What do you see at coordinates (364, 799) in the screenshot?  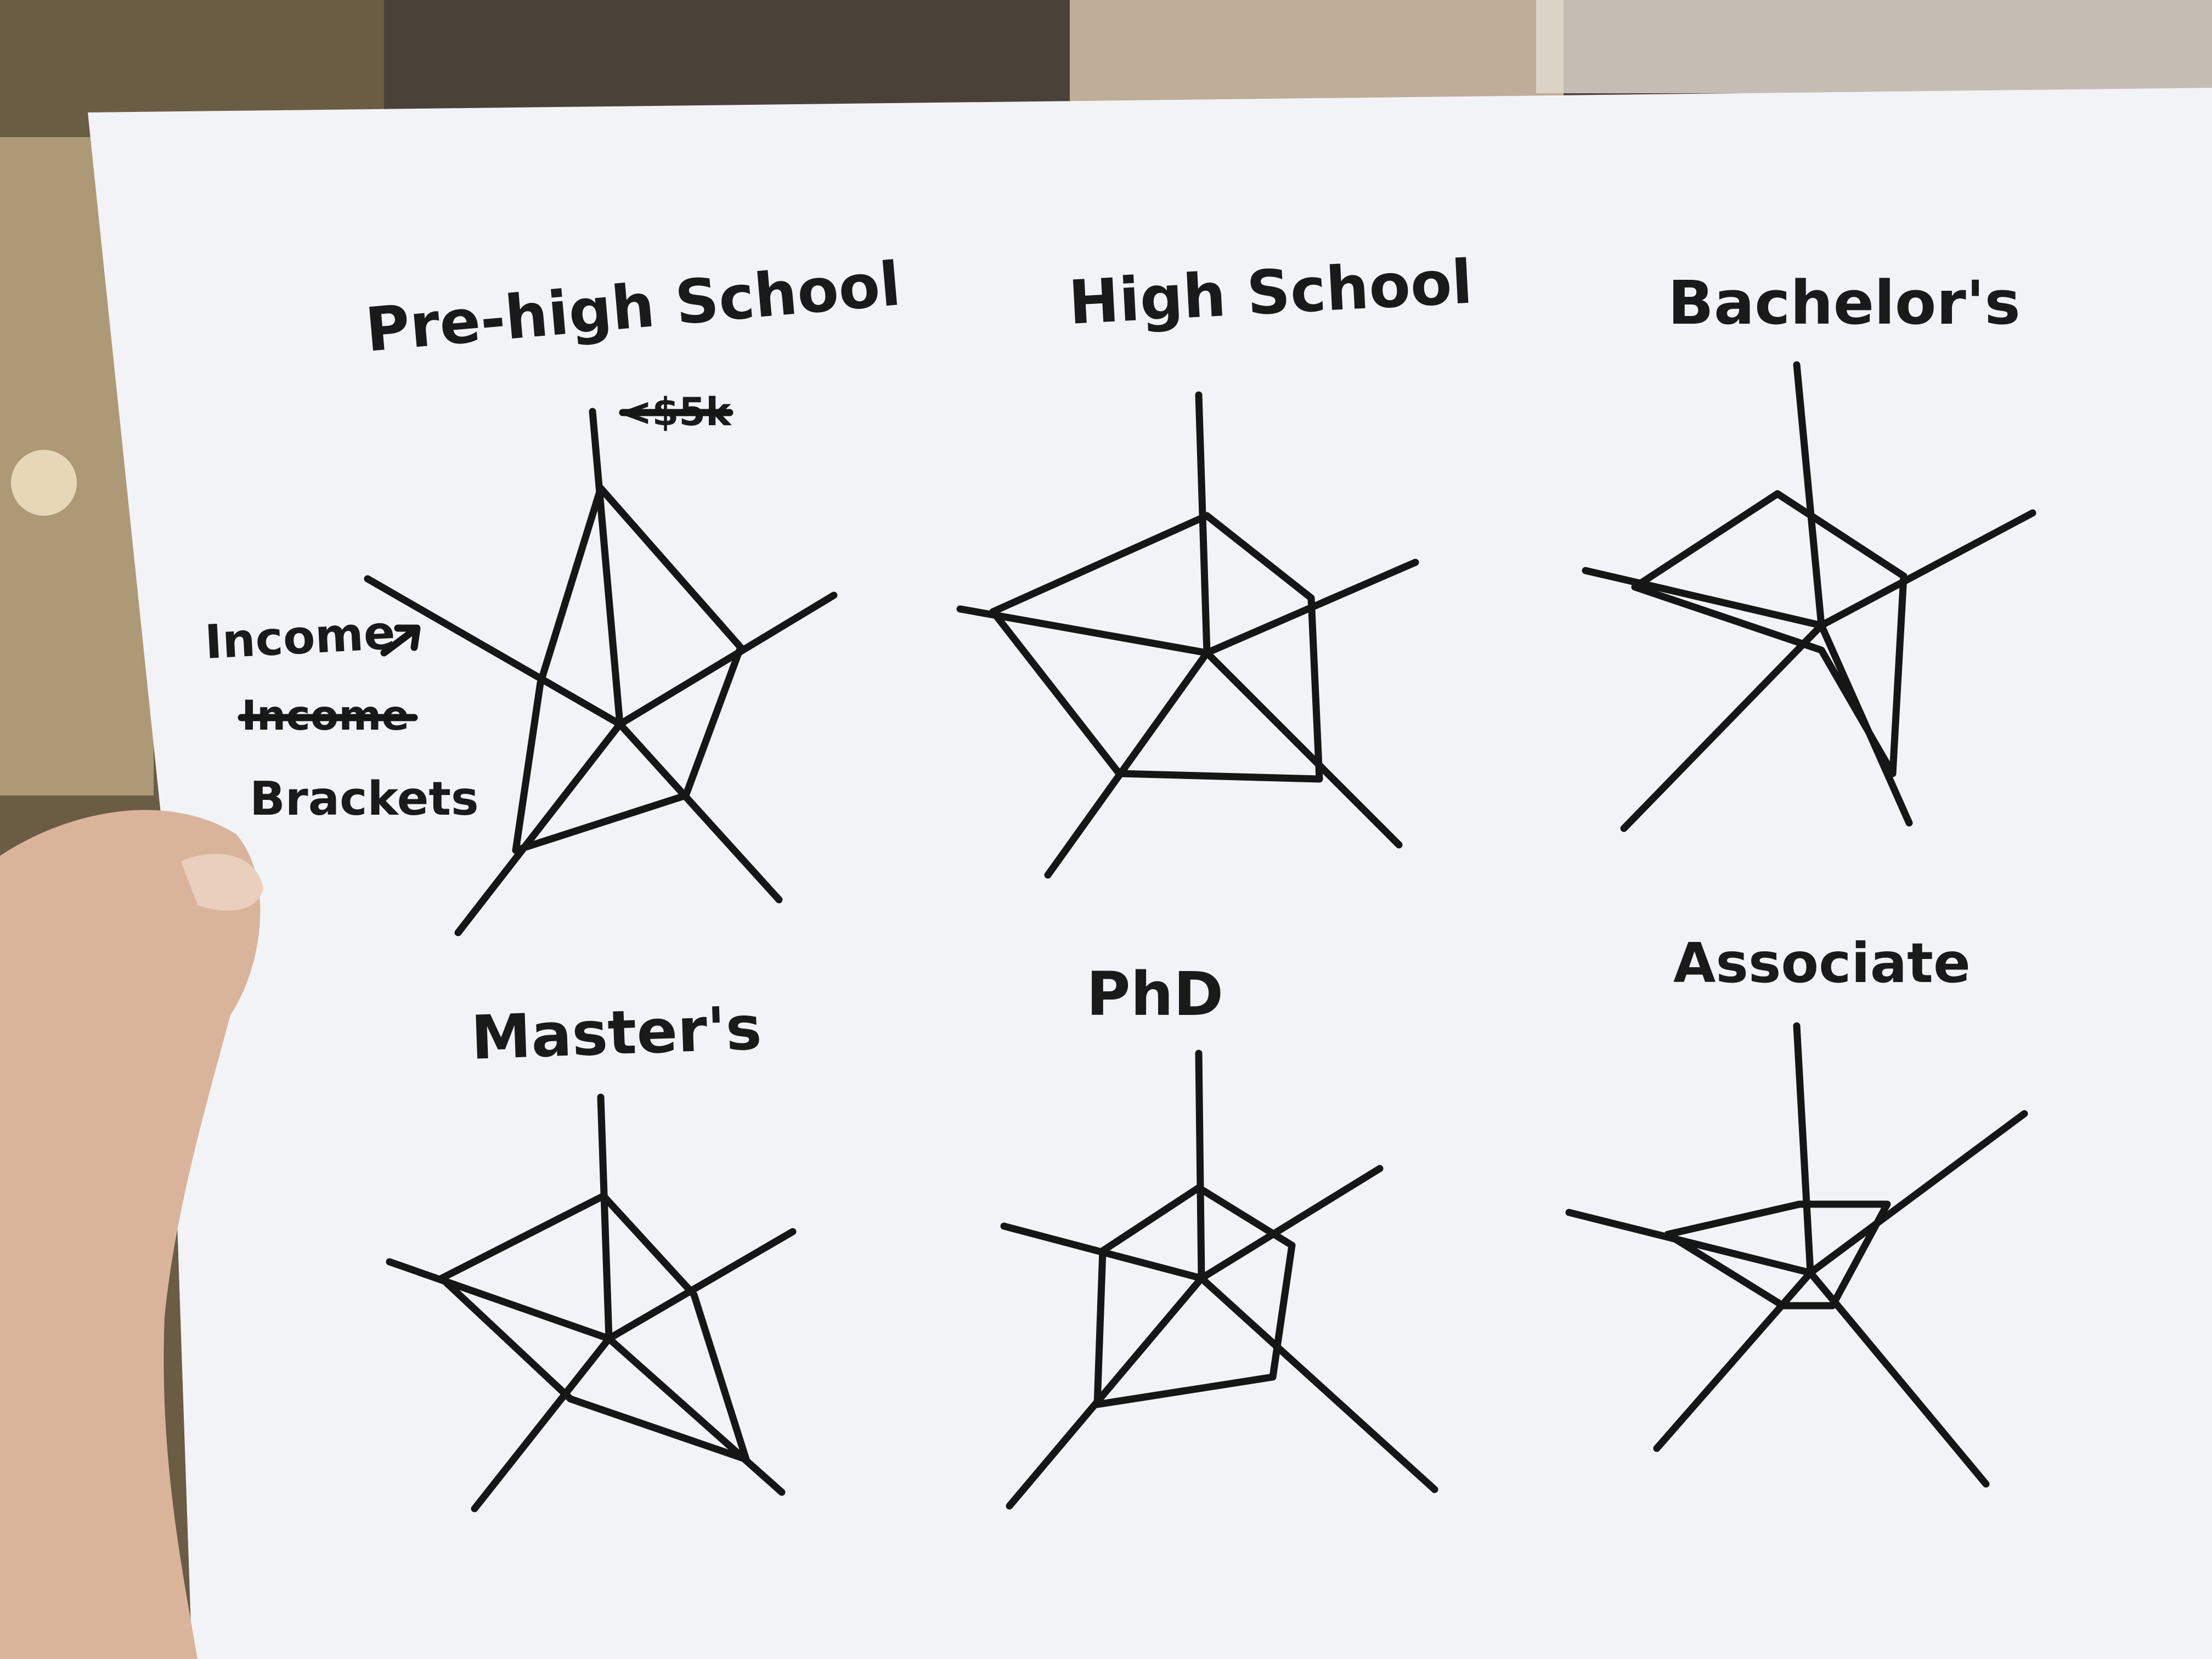 I see `left-axis-label-brackets: Brackets` at bounding box center [364, 799].